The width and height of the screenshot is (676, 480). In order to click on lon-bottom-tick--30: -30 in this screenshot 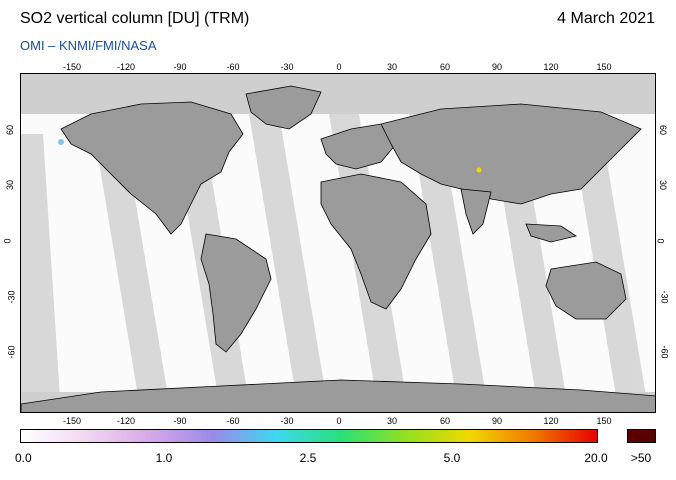, I will do `click(287, 421)`.